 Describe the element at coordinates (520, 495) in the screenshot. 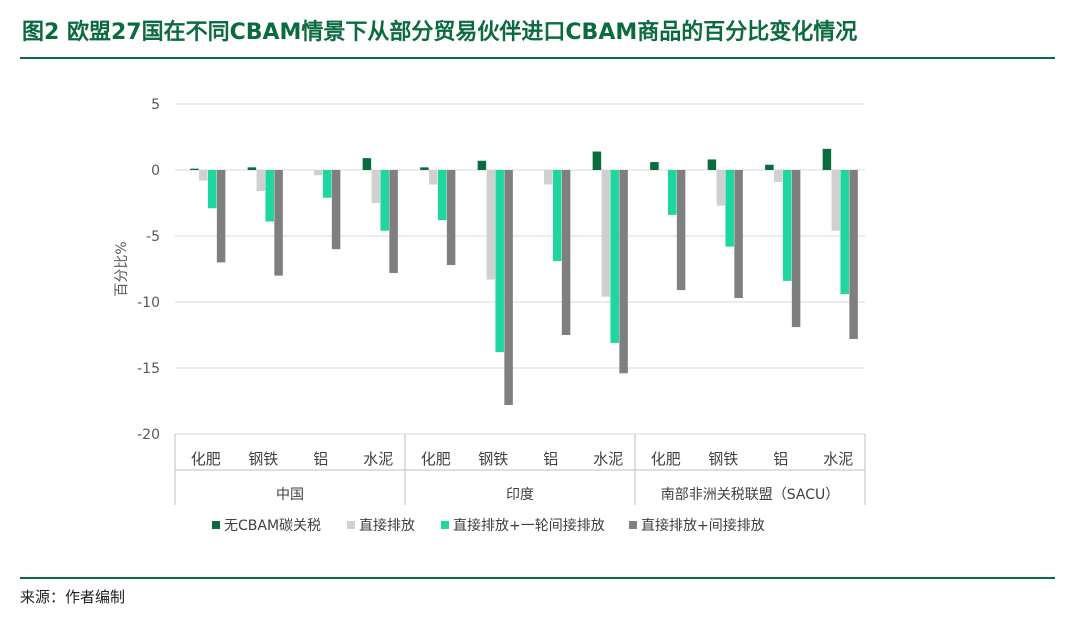

I see `group-label: 印度` at that location.